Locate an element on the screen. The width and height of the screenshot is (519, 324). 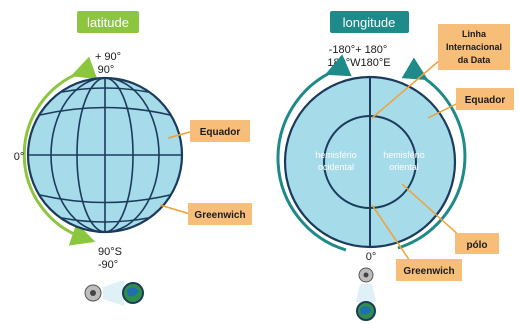
longitude-equator-callout is located at coordinates (485, 99).